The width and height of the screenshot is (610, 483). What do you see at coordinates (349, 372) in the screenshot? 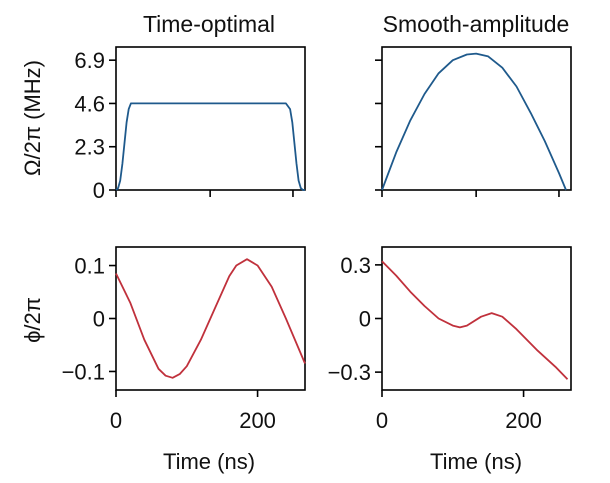
I see `y-tick-label: −0.3` at bounding box center [349, 372].